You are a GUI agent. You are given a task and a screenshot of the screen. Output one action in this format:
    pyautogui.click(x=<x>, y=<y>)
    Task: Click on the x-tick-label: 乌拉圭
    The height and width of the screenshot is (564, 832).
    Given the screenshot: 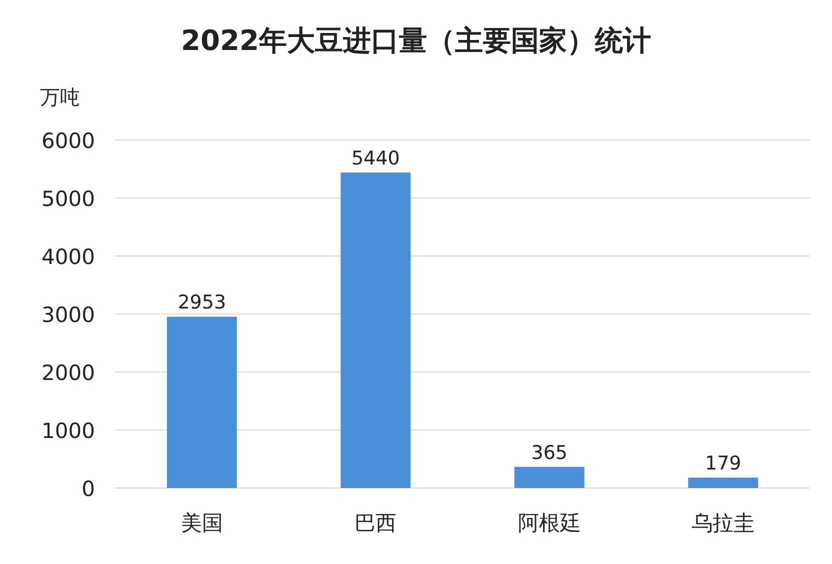 What is the action you would take?
    pyautogui.click(x=723, y=523)
    